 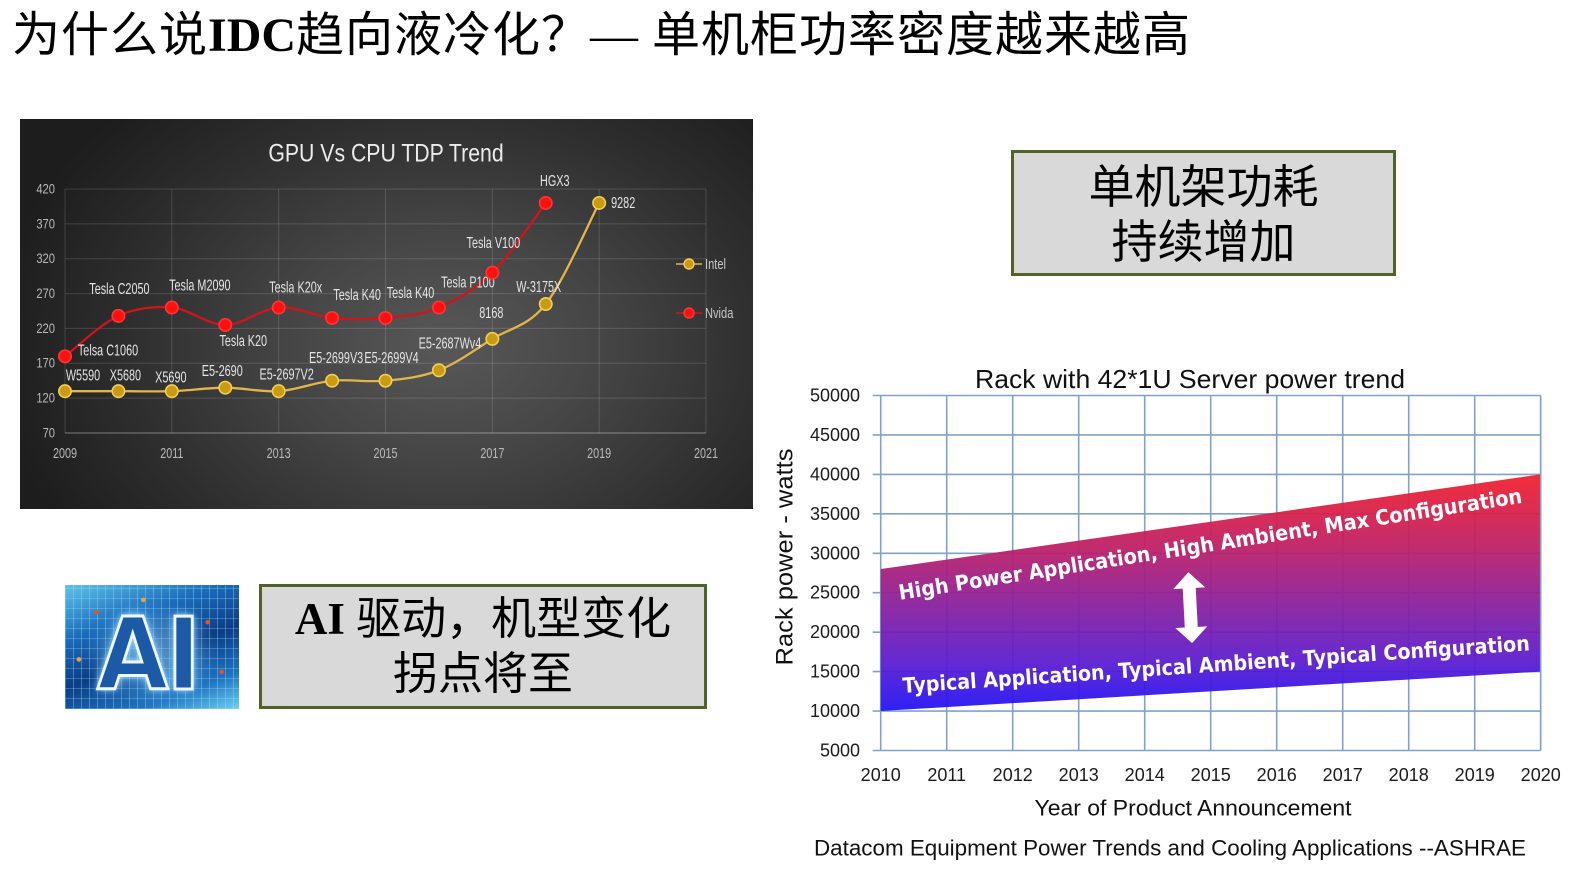 I want to click on data-label: E5-2699V4, so click(x=391, y=357).